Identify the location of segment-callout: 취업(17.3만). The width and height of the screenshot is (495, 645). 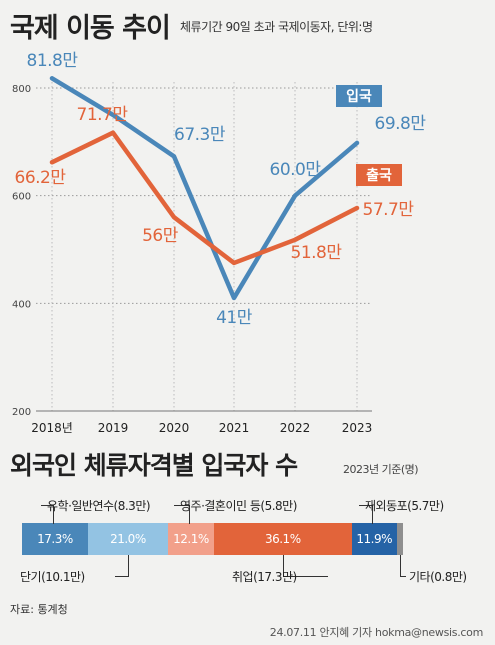
(264, 577).